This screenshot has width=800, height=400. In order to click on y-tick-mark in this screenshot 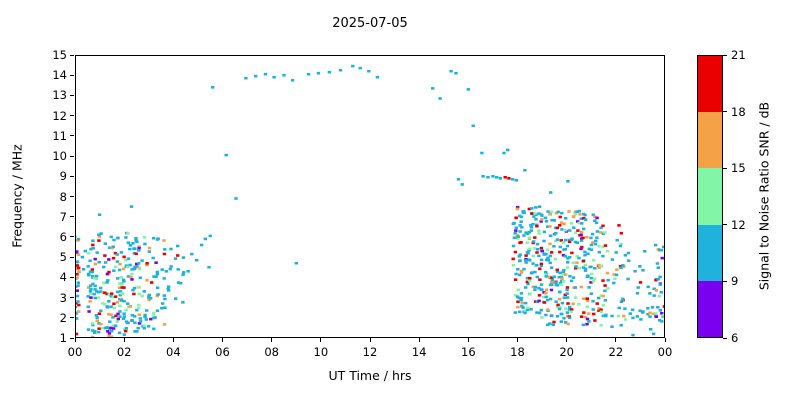, I will do `click(72, 318)`.